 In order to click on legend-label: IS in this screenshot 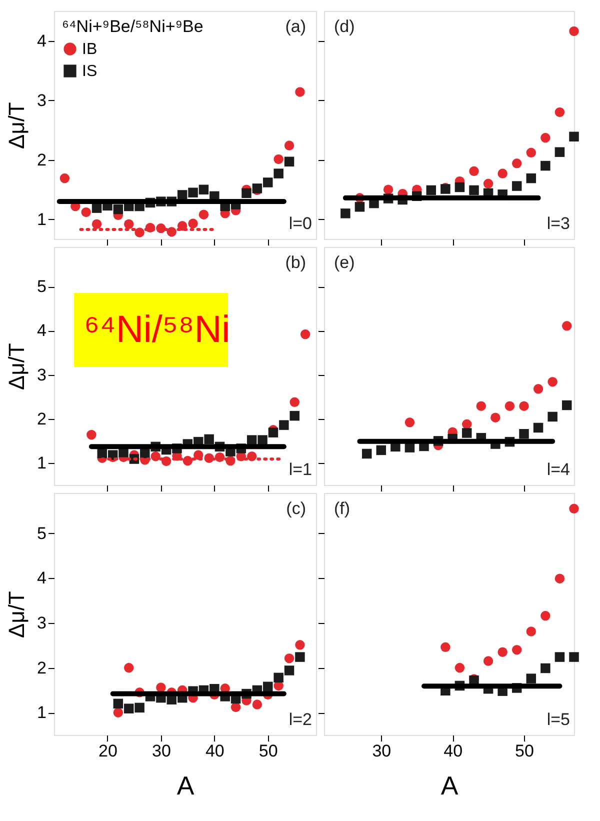, I will do `click(90, 71)`.